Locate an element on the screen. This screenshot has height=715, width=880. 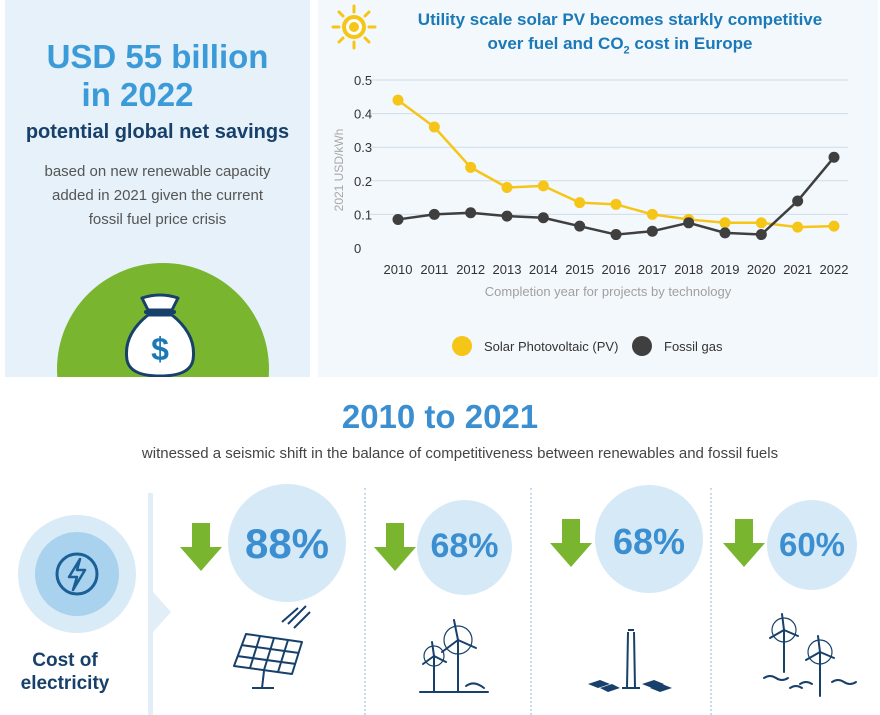
cost-of-electricity-label: Cost of electricity is located at coordinates (65, 672).